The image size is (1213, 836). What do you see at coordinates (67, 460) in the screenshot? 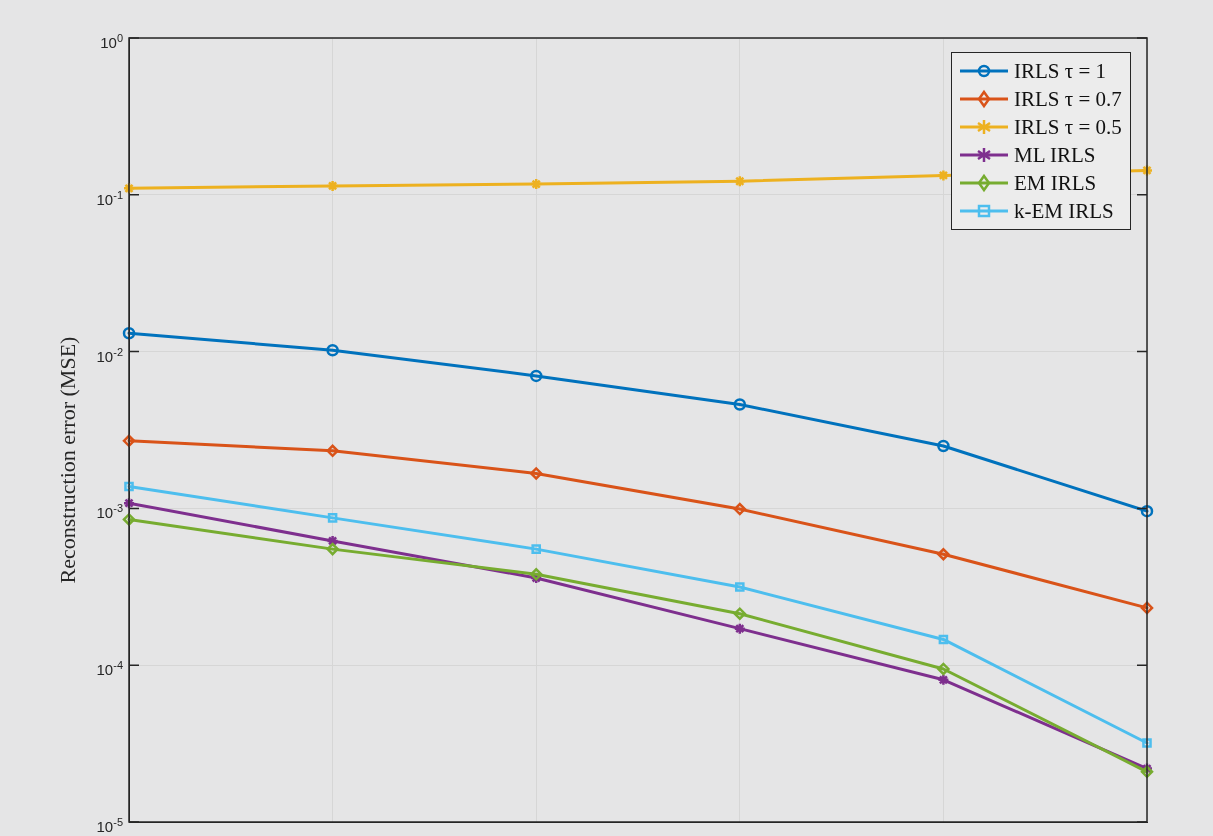
I see `y-axis-title: Reconstruction error (MSE)` at bounding box center [67, 460].